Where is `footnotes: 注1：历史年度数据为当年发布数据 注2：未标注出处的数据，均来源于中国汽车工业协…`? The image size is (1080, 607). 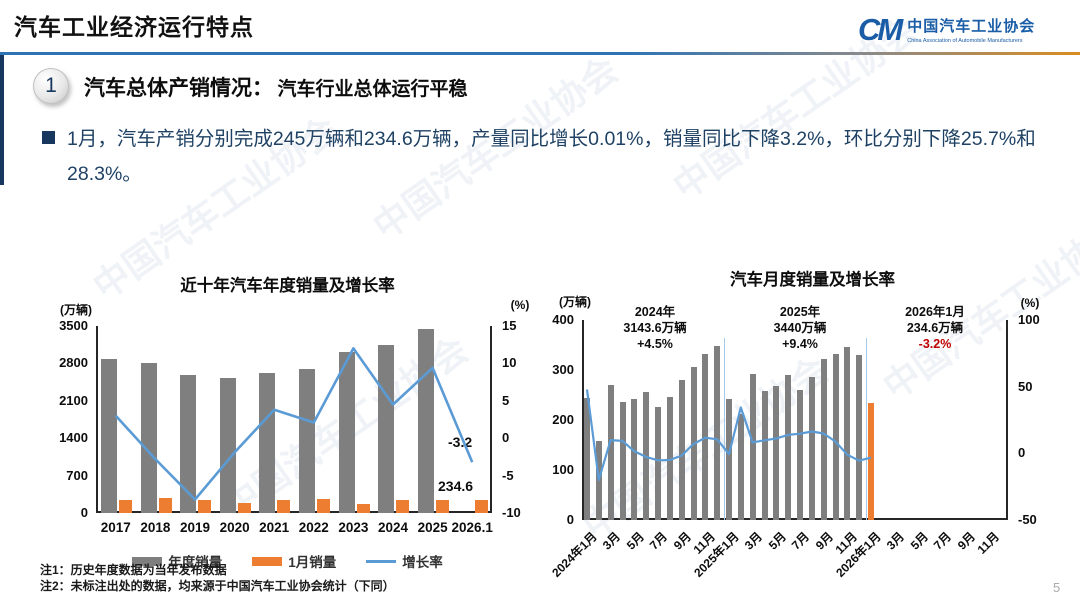 footnotes: 注1：历史年度数据为当年发布数据 注2：未标注出处的数据，均来源于中国汽车工业协… is located at coordinates (217, 578).